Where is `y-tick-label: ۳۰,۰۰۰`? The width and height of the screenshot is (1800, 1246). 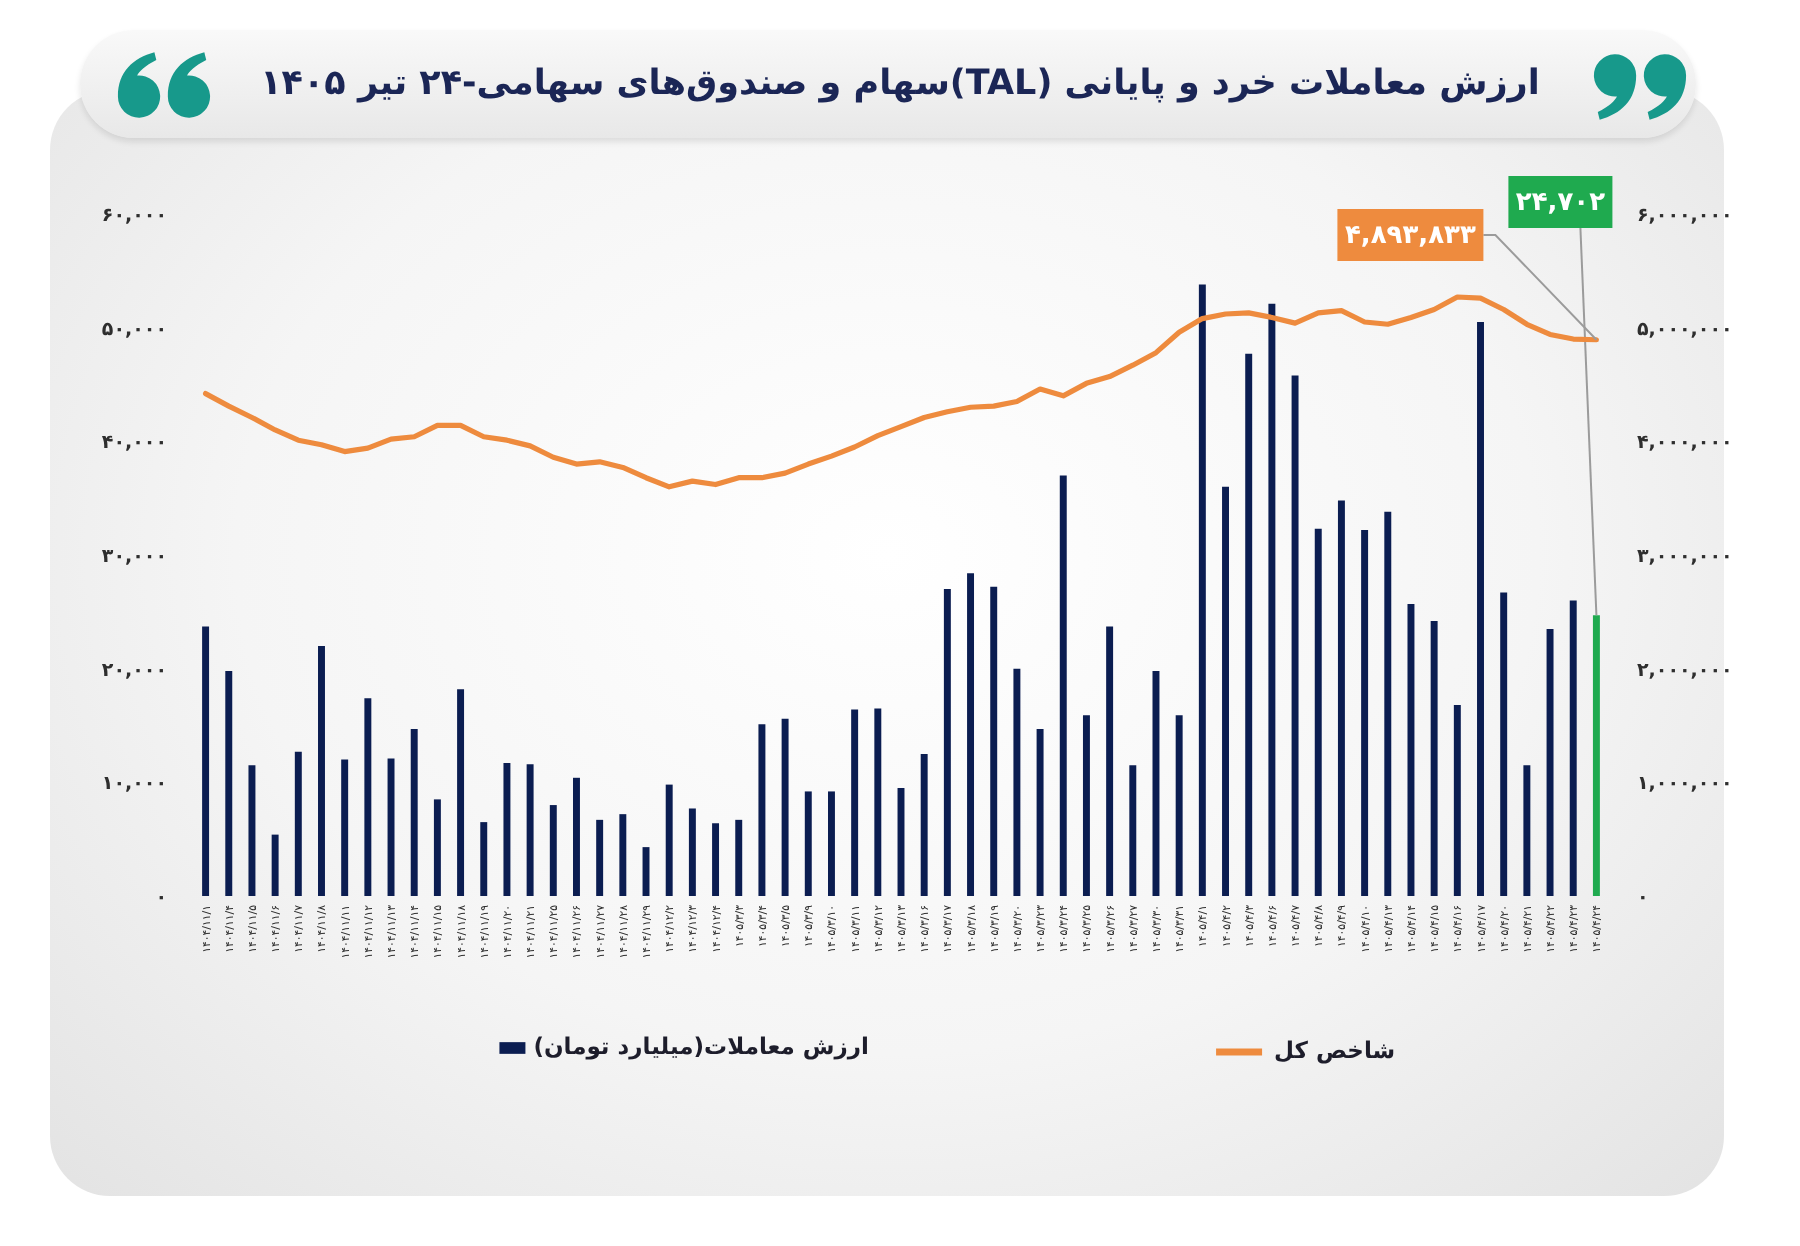 y-tick-label: ۳۰,۰۰۰ is located at coordinates (134, 557).